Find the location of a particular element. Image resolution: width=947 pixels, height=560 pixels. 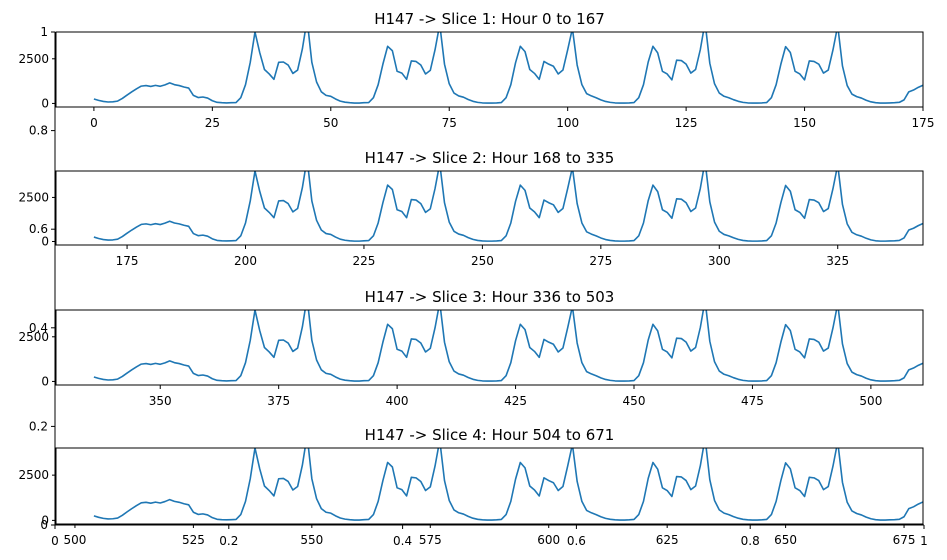

x-tick-label: 275 is located at coordinates (600, 261).